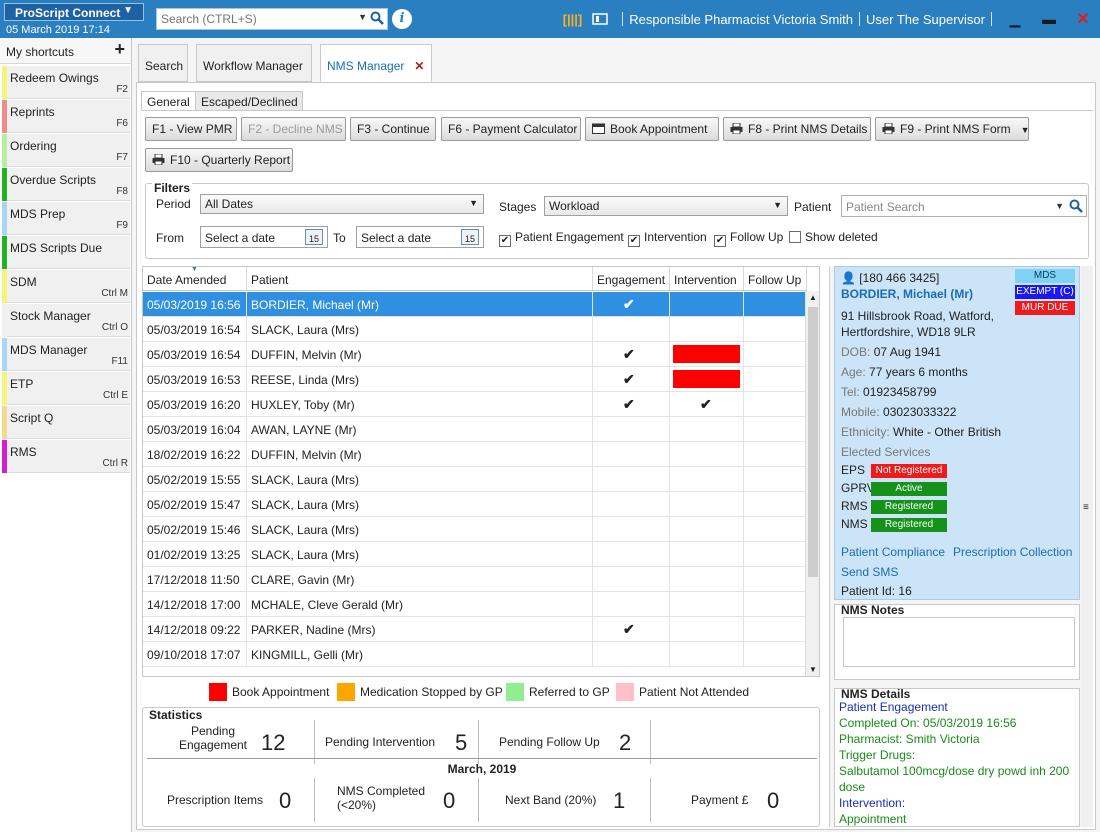  Describe the element at coordinates (475, 529) in the screenshot. I see `table-row: 05/02/2019 15:46 SLACK, Laura (Mrs)` at that location.